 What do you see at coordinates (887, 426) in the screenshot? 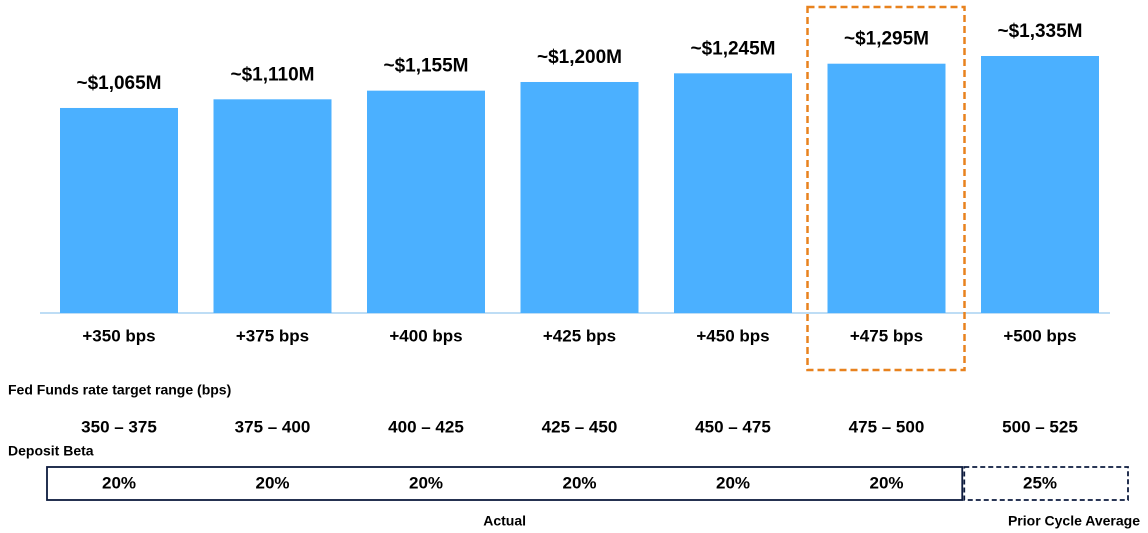
I see `rate-range: 475 – 500` at bounding box center [887, 426].